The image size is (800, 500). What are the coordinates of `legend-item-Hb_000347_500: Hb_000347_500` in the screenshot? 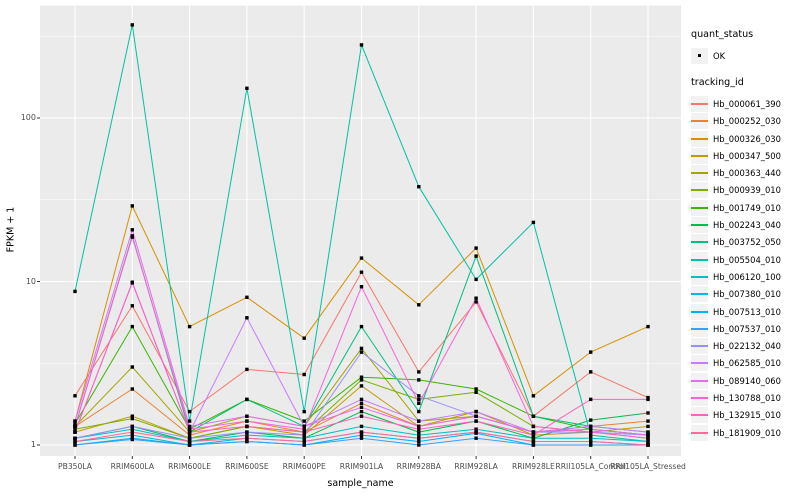 It's located at (745, 155).